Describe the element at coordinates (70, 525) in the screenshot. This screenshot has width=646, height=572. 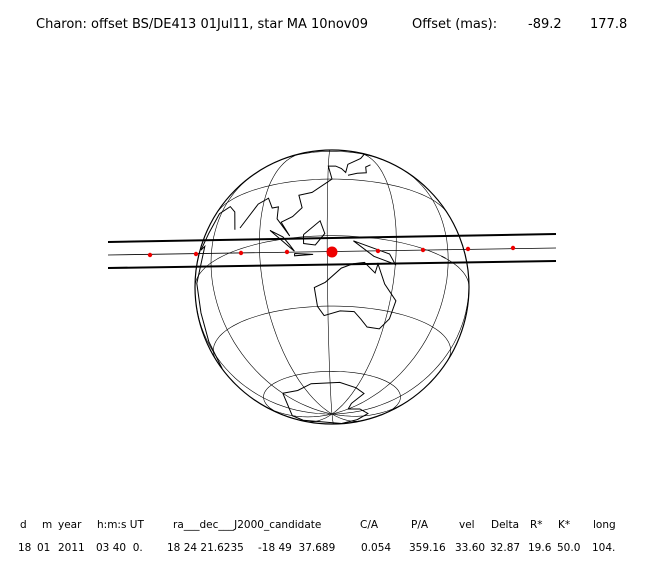
I see `column-header: year` at that location.